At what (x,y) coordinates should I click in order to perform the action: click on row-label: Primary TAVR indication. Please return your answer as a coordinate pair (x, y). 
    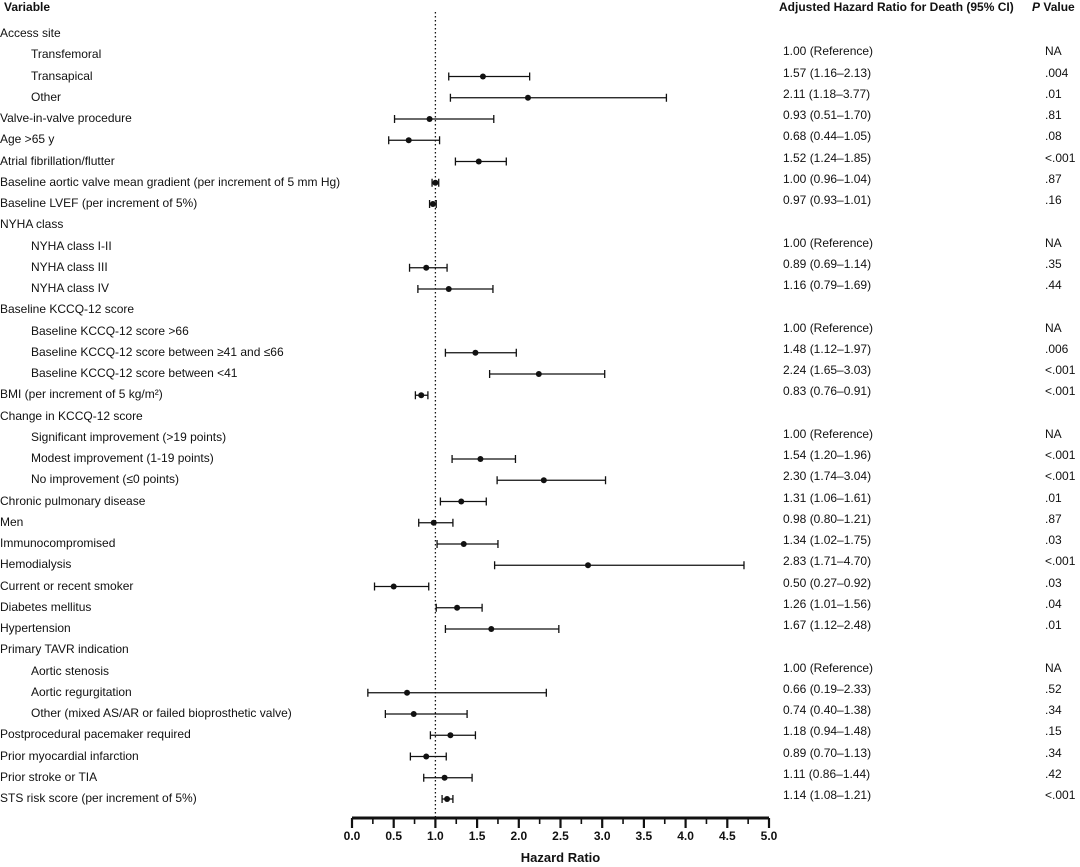
    Looking at the image, I should click on (64, 649).